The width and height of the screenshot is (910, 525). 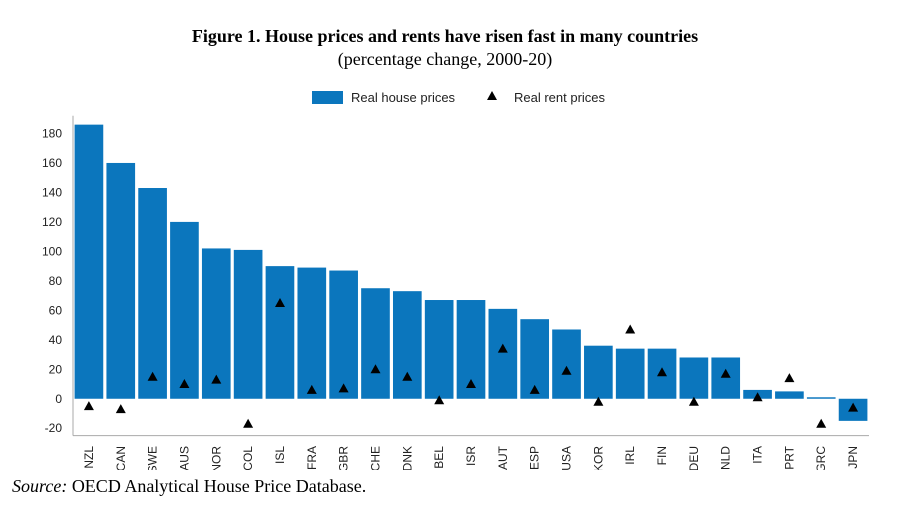 I want to click on rent-marker-esp, so click(x=534, y=389).